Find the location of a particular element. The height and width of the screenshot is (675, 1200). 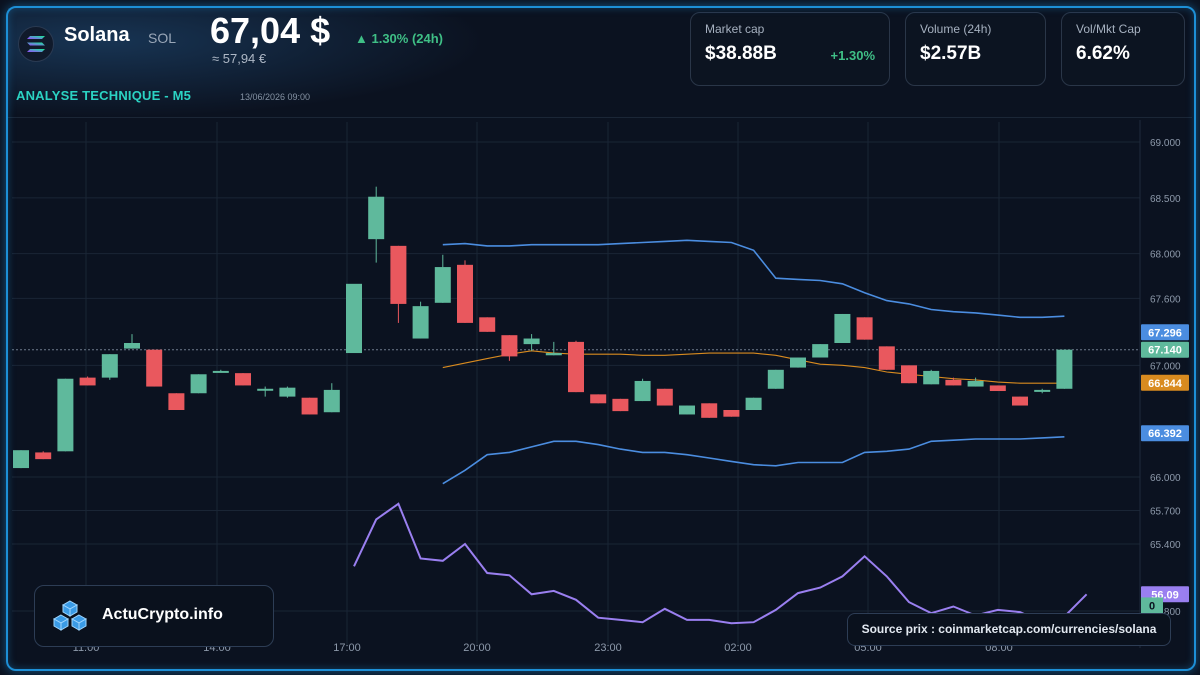

brand-badge: ActuCrypto.info is located at coordinates (154, 616).